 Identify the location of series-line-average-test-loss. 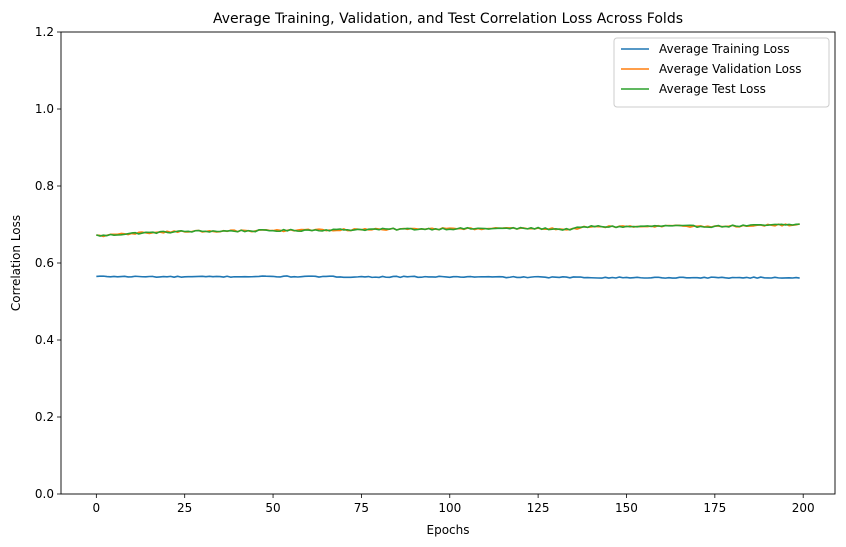
(448, 230).